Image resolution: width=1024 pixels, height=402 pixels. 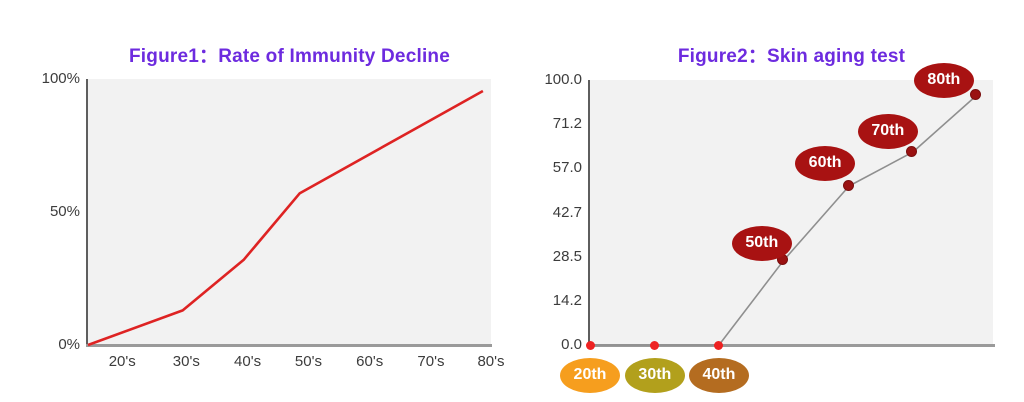 I want to click on x-tick-label: 30's, so click(x=186, y=361).